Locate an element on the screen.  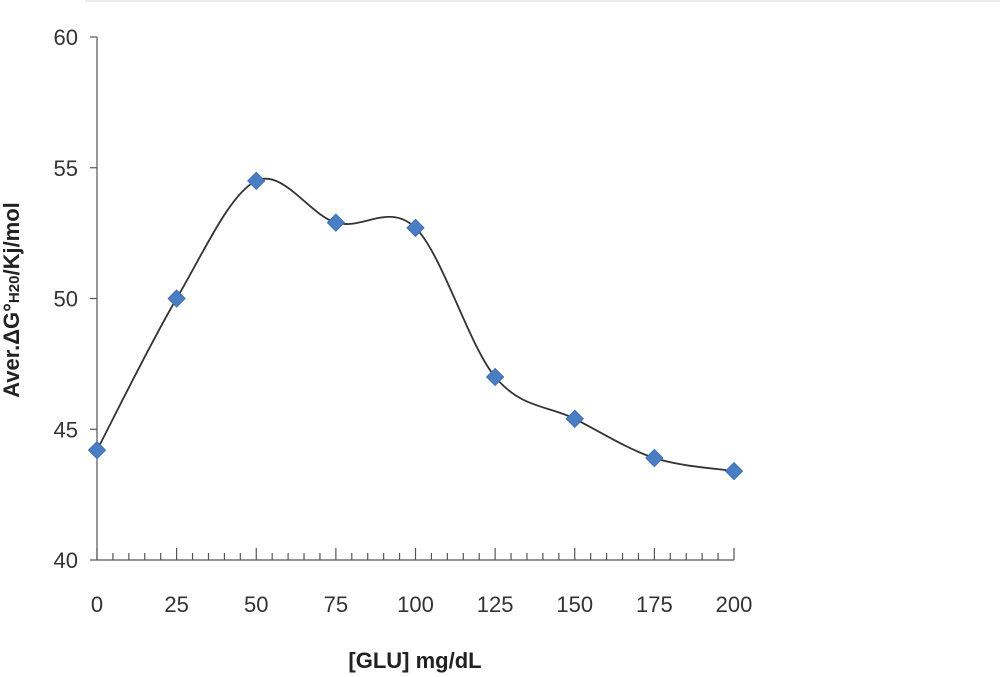
x-tick-label: 100 is located at coordinates (415, 604).